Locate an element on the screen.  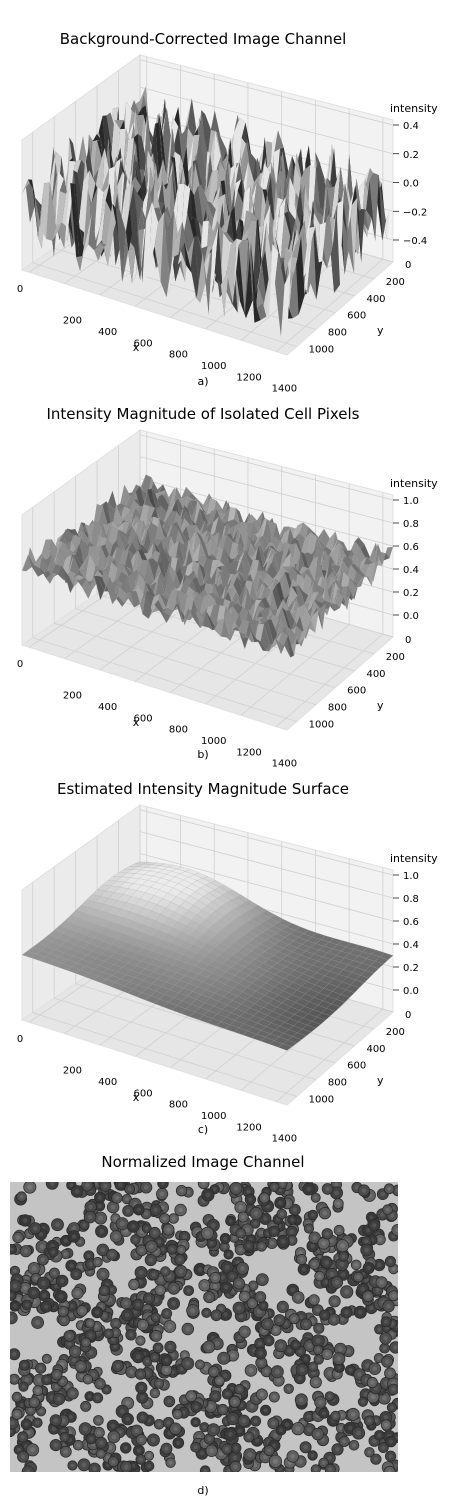
x-tick-label: 1200 is located at coordinates (248, 752).